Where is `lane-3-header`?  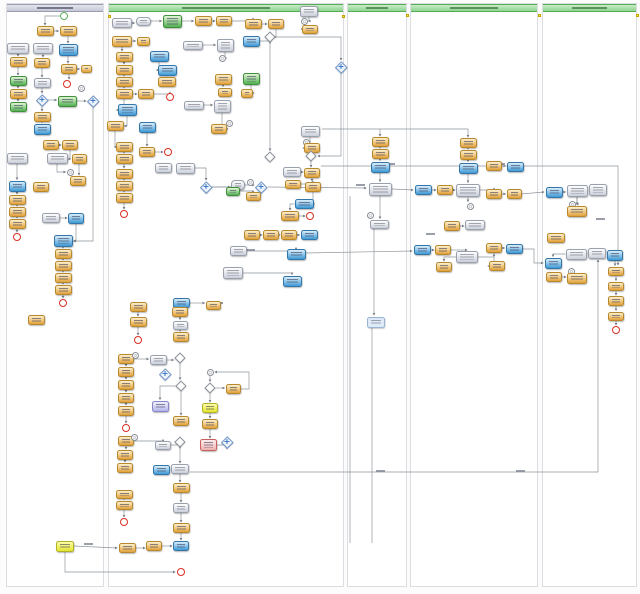
lane-3-header is located at coordinates (377, 8).